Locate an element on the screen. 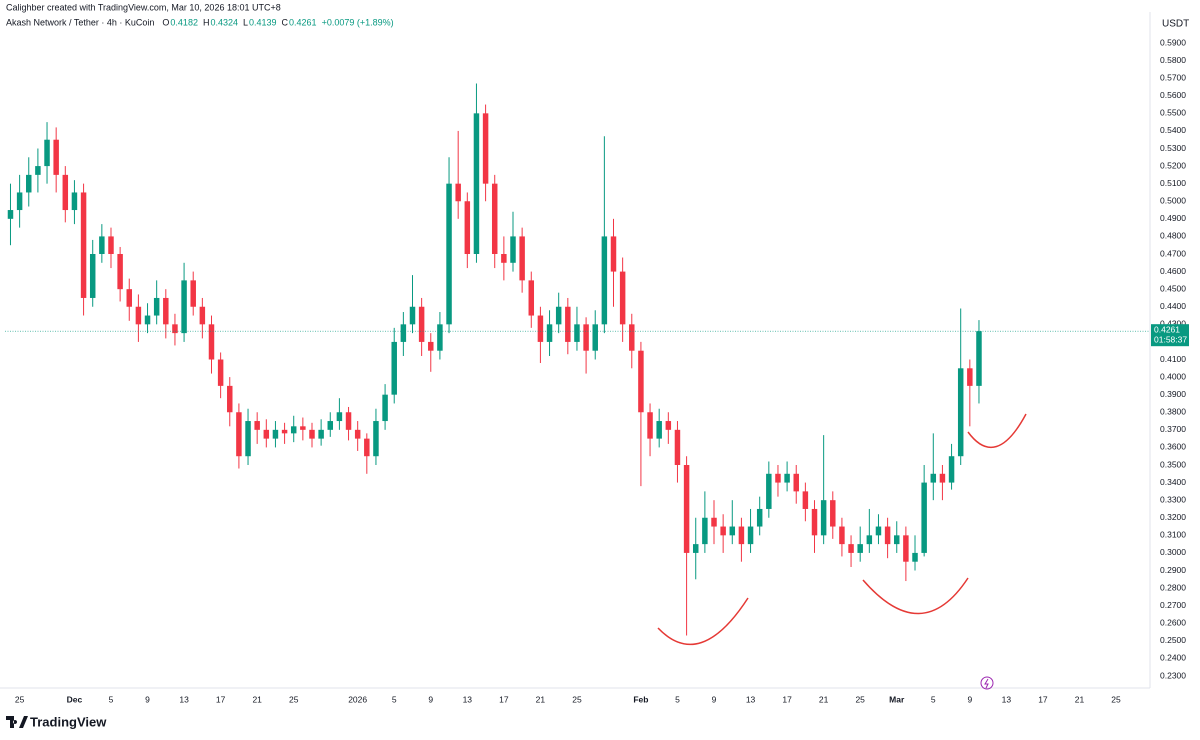  y-tick-label: 0.5800 is located at coordinates (1173, 60).